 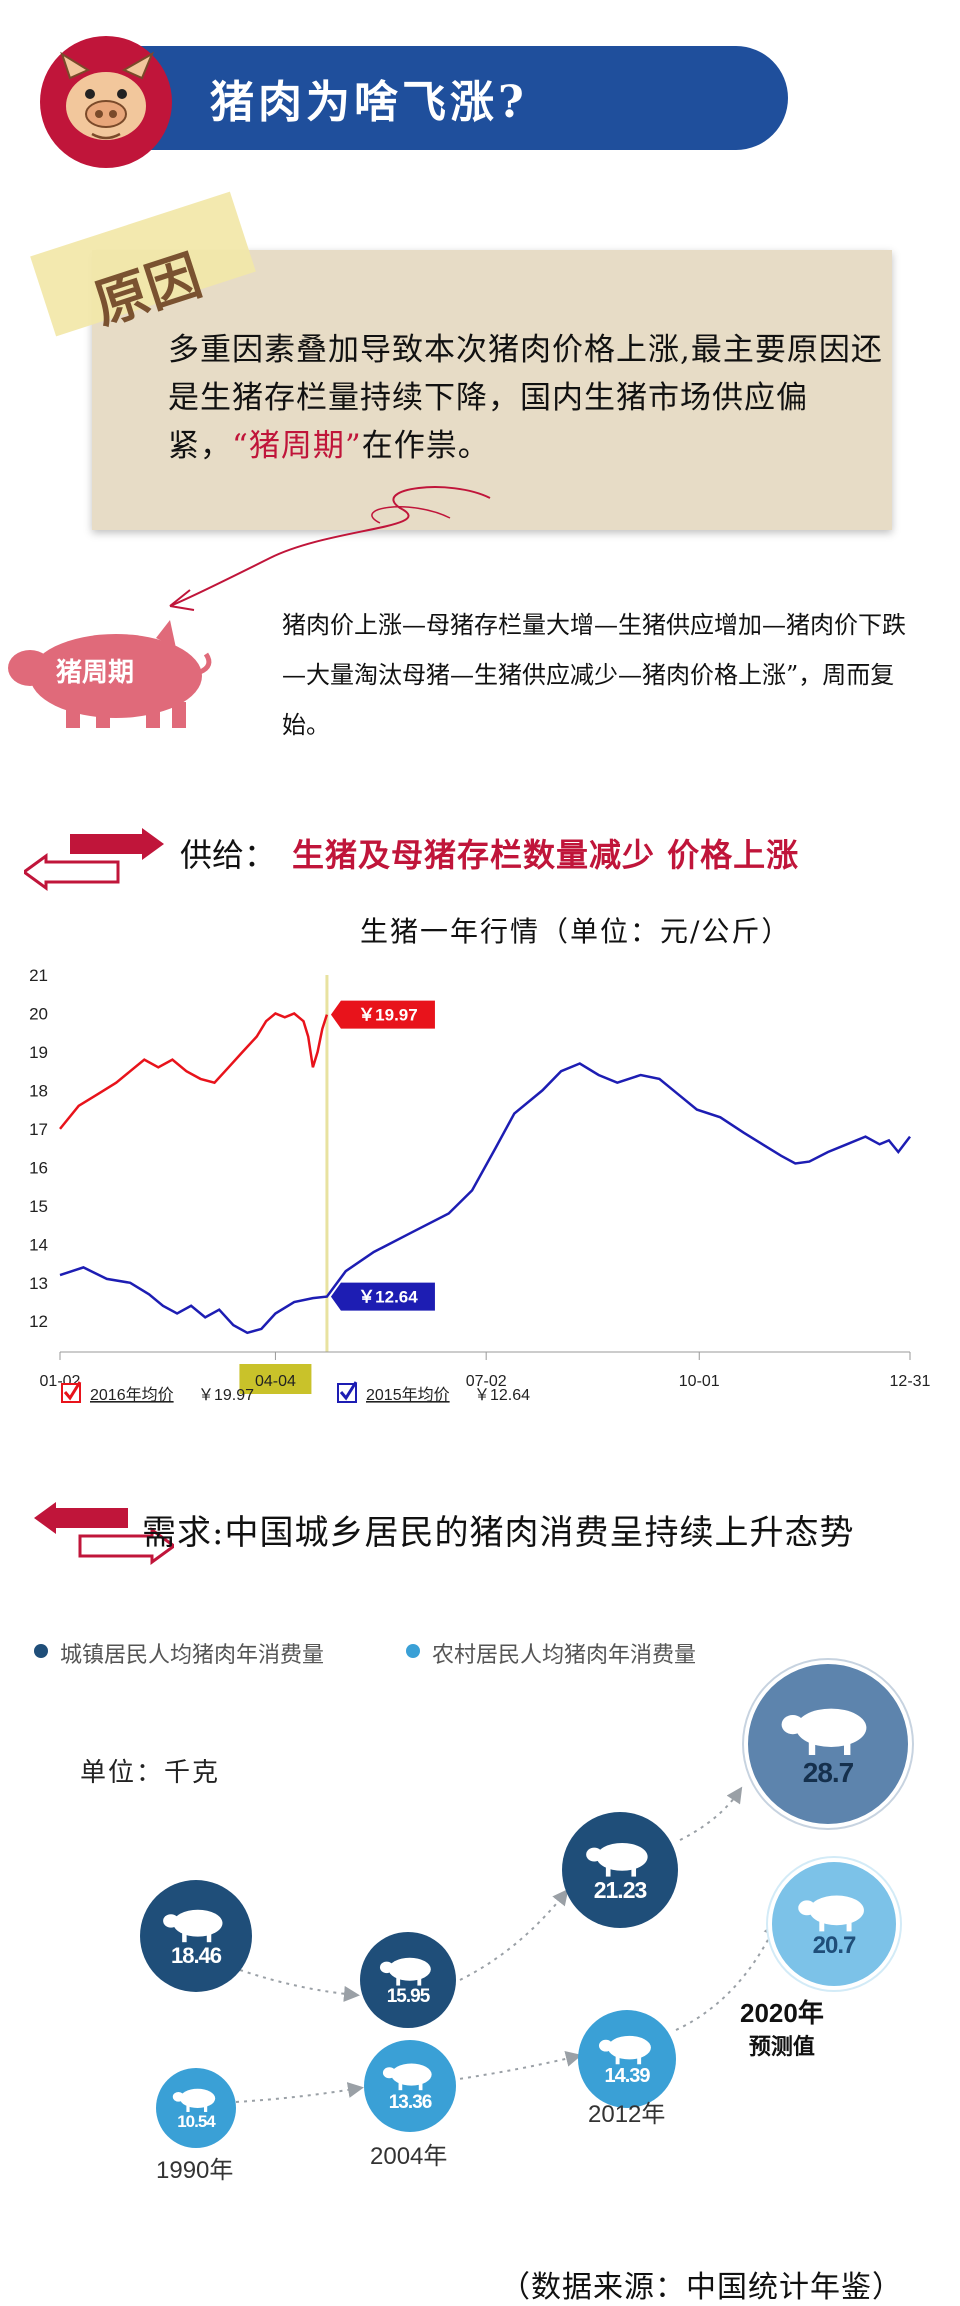 I want to click on end-label-text: ￥19.97, so click(x=388, y=1015).